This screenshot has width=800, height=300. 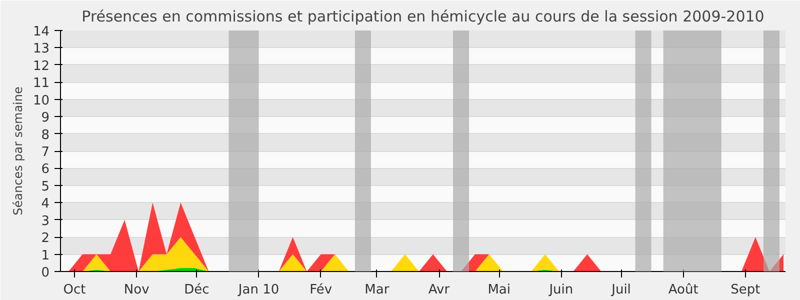 What do you see at coordinates (45, 118) in the screenshot?
I see `y-tick-label: 9` at bounding box center [45, 118].